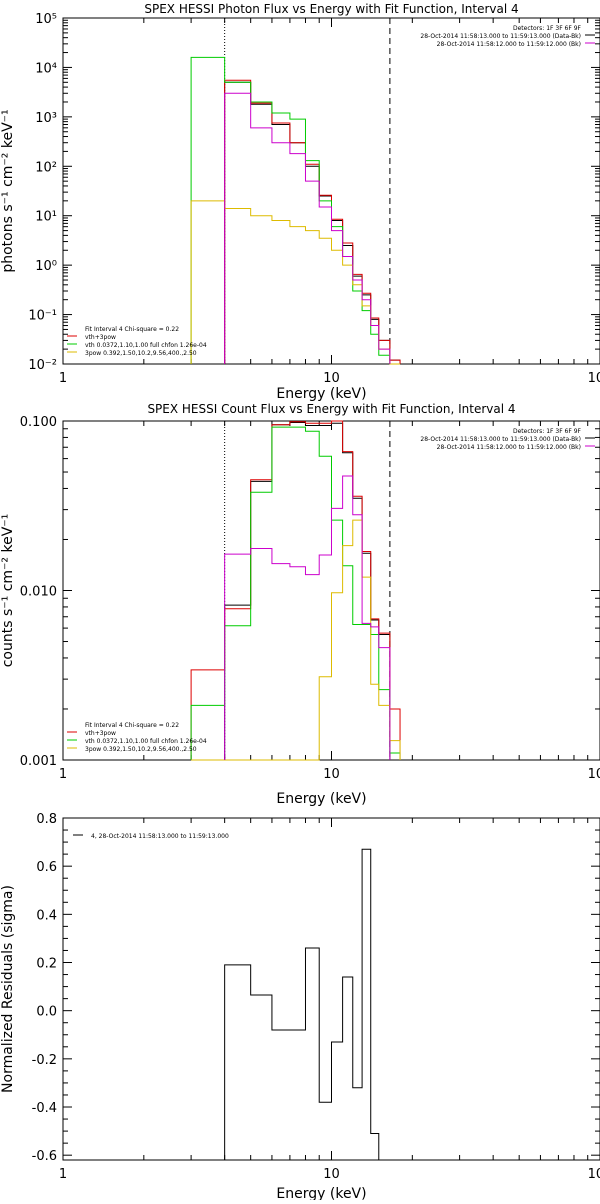  What do you see at coordinates (46, 964) in the screenshot?
I see `y-tick-label: 0.2` at bounding box center [46, 964].